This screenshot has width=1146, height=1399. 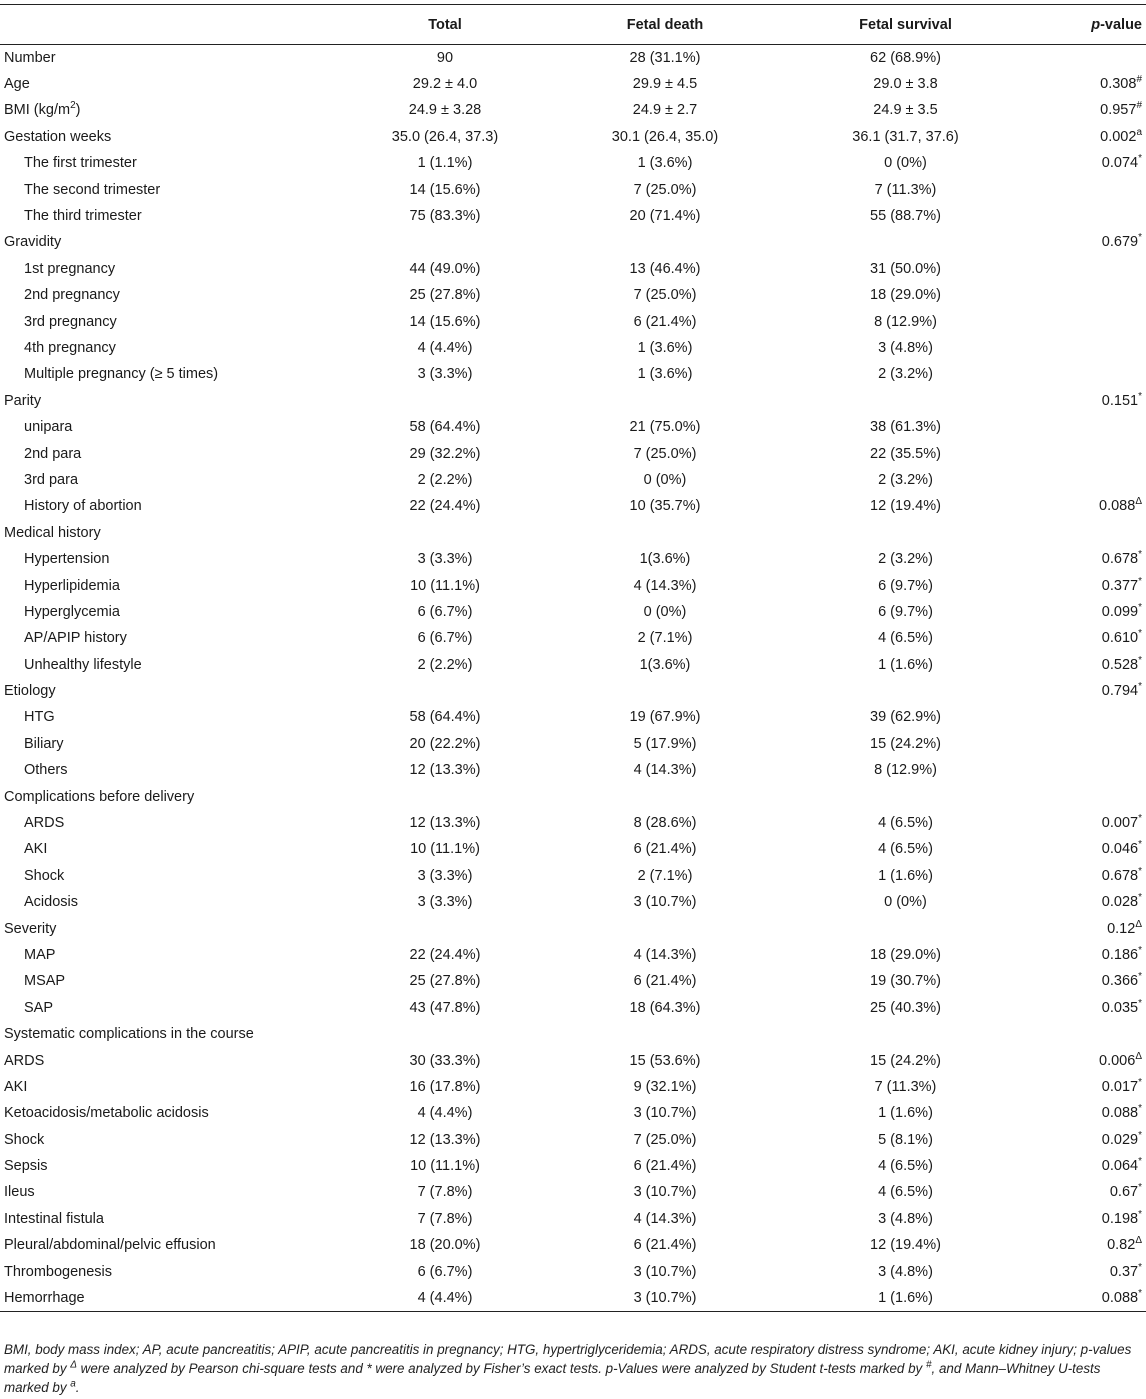 What do you see at coordinates (44, 875) in the screenshot?
I see `row-label-text: Shock` at bounding box center [44, 875].